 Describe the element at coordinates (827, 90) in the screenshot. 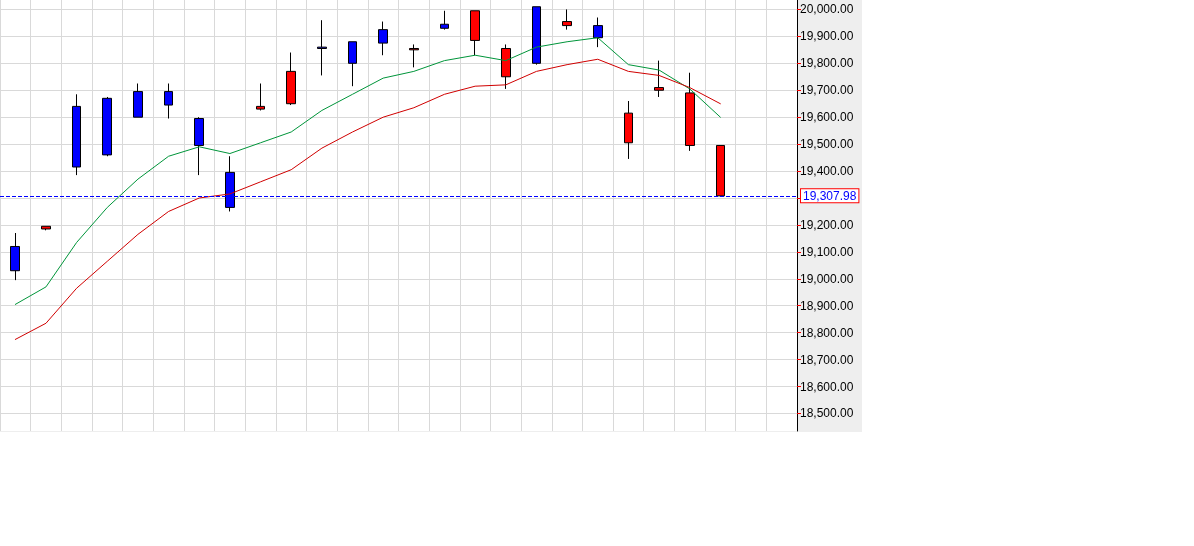

I see `y-tick-label: 19,700.00` at that location.